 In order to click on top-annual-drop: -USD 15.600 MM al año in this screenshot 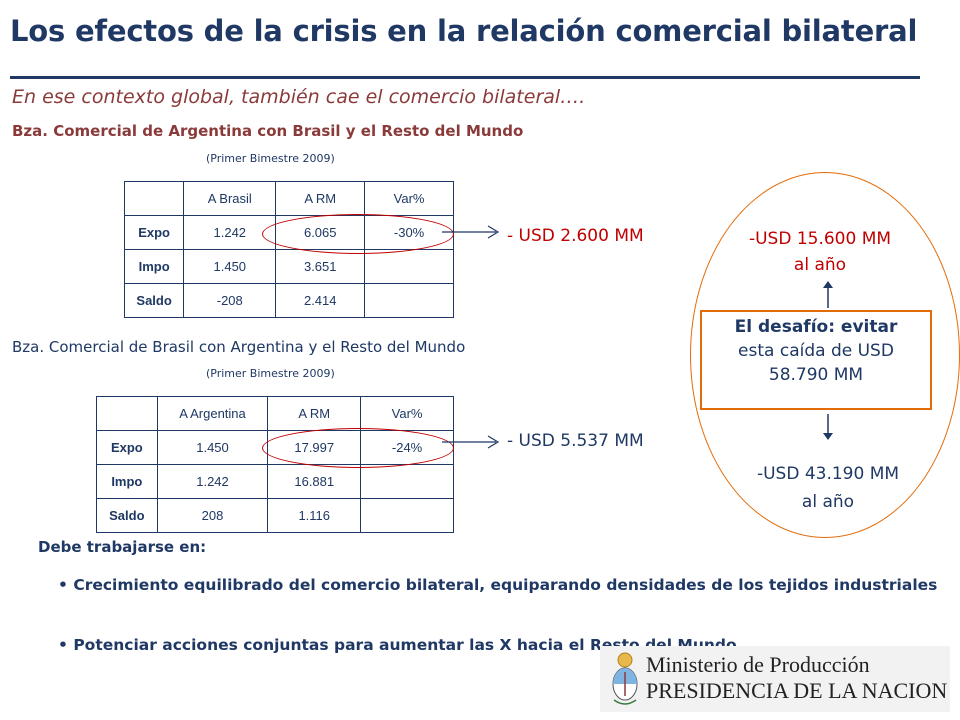, I will do `click(820, 252)`.